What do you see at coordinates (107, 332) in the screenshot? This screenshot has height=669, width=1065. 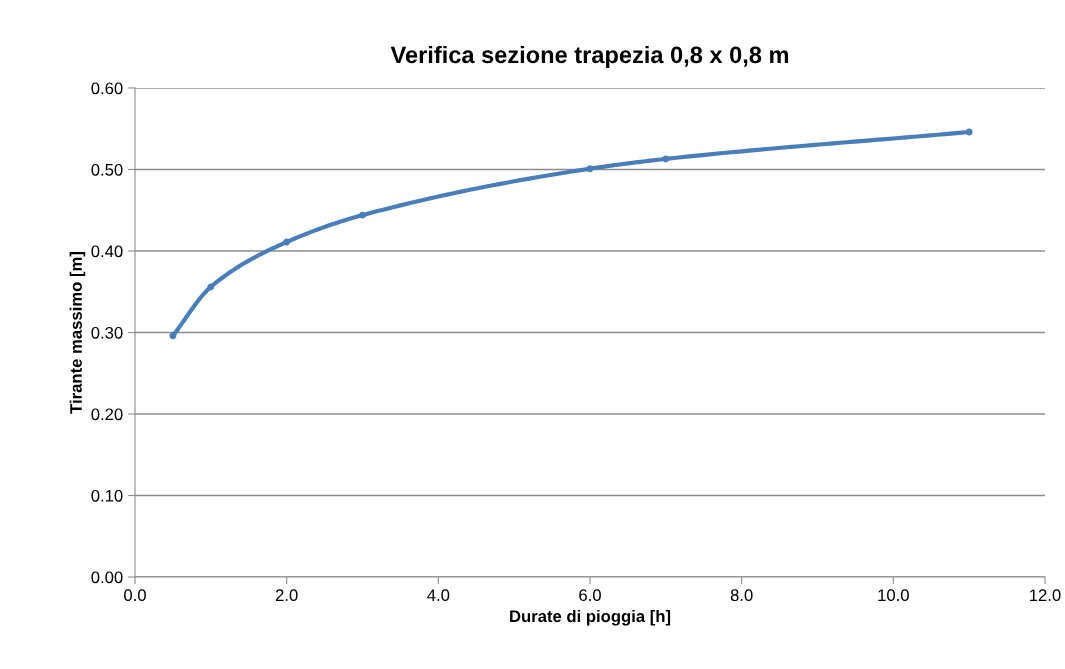 I see `y-tick-label: 0.30` at bounding box center [107, 332].